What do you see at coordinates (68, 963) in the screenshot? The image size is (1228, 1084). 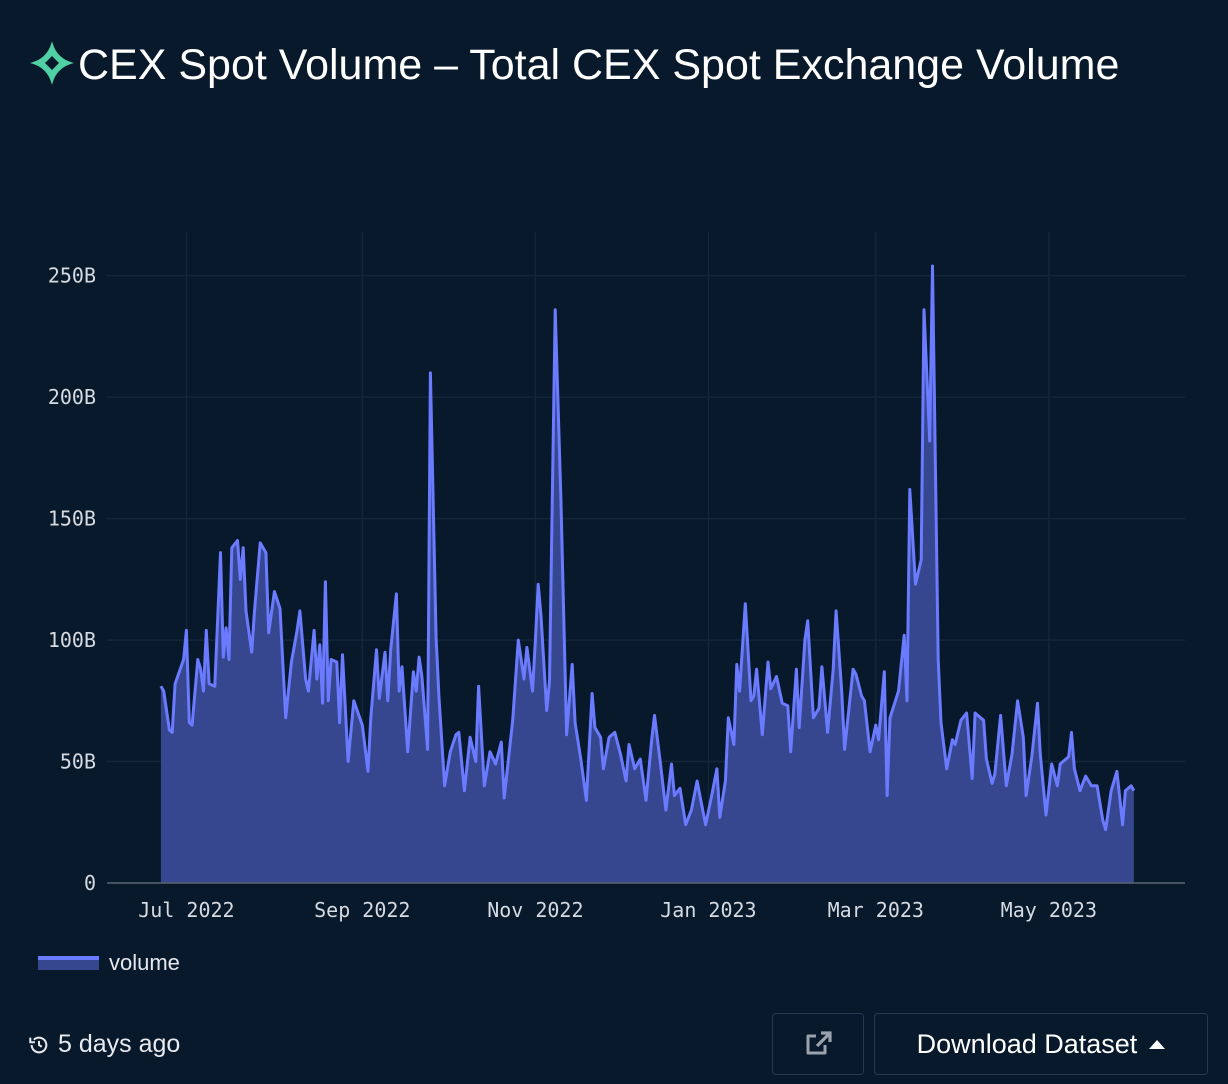 I see `legend-swatch-volume` at bounding box center [68, 963].